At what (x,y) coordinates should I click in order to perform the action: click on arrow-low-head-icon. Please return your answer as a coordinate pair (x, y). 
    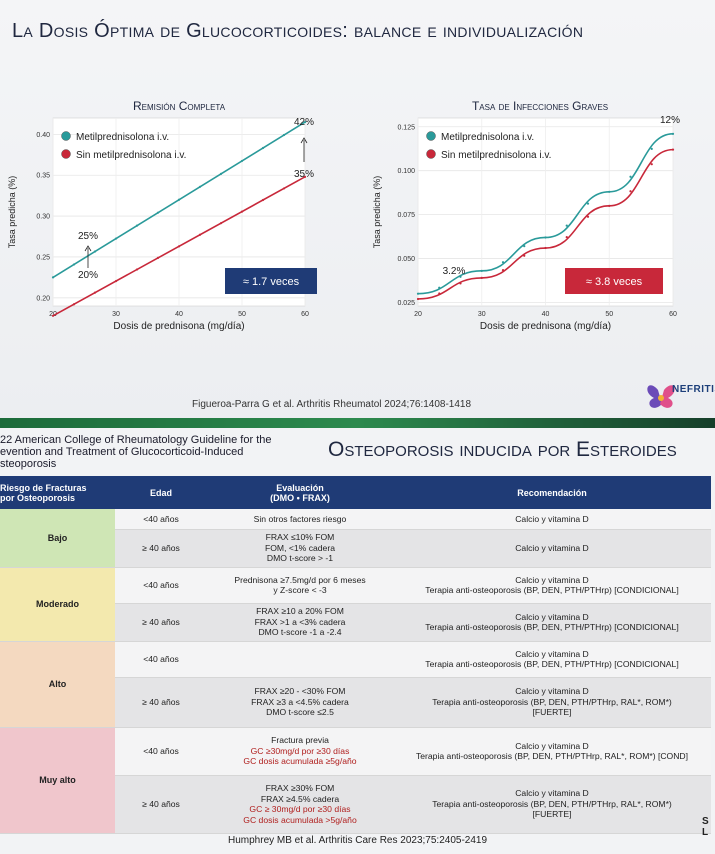
    Looking at the image, I should click on (88, 248).